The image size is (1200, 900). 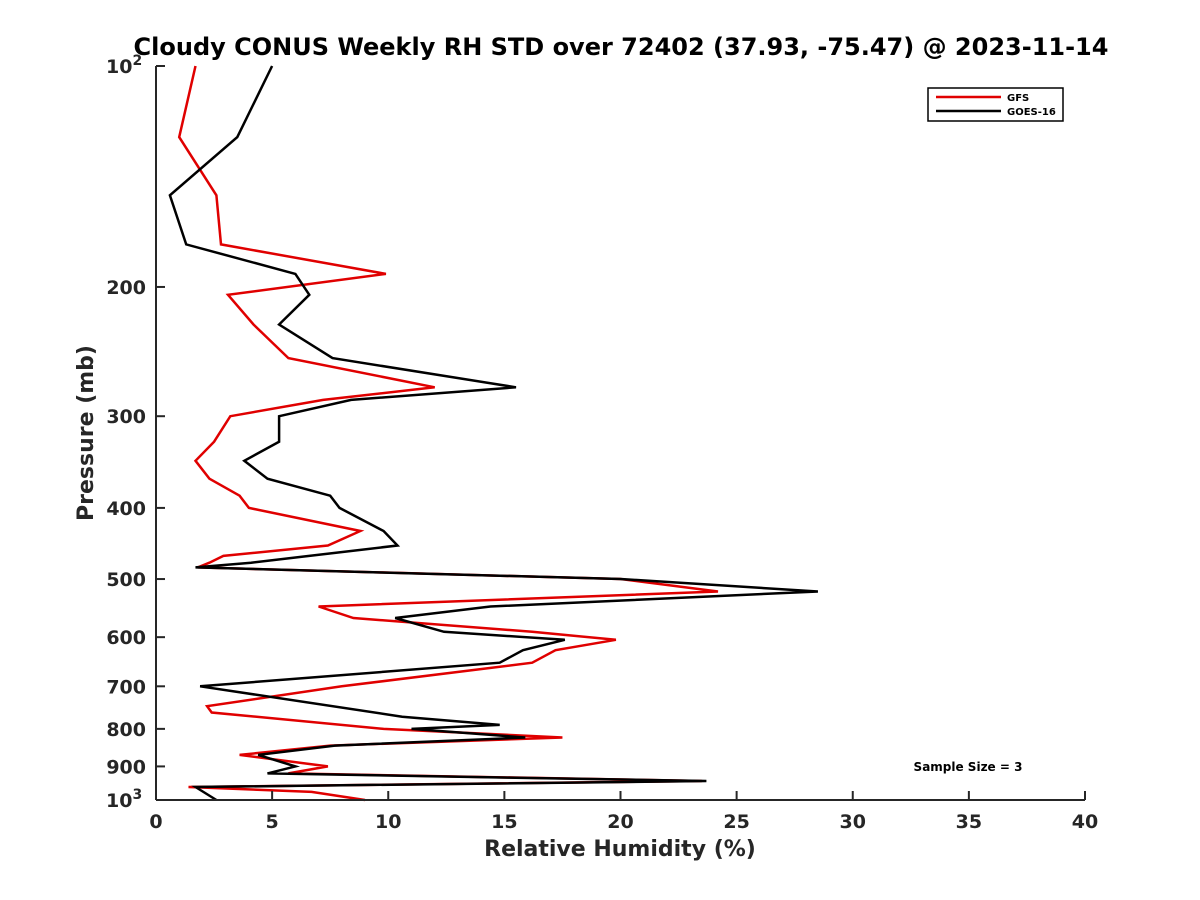 What do you see at coordinates (124, 799) in the screenshot?
I see `y-tick-label: 10³` at bounding box center [124, 799].